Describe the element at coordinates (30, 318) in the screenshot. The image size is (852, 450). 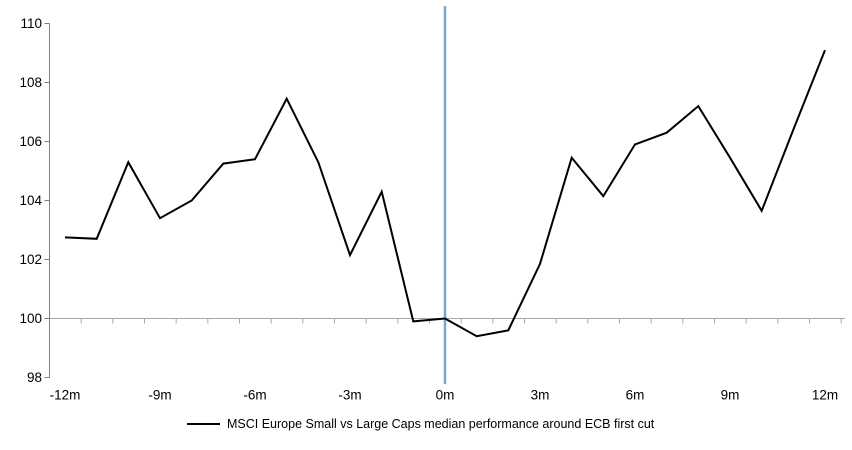
I see `y-tick-label: 100` at that location.